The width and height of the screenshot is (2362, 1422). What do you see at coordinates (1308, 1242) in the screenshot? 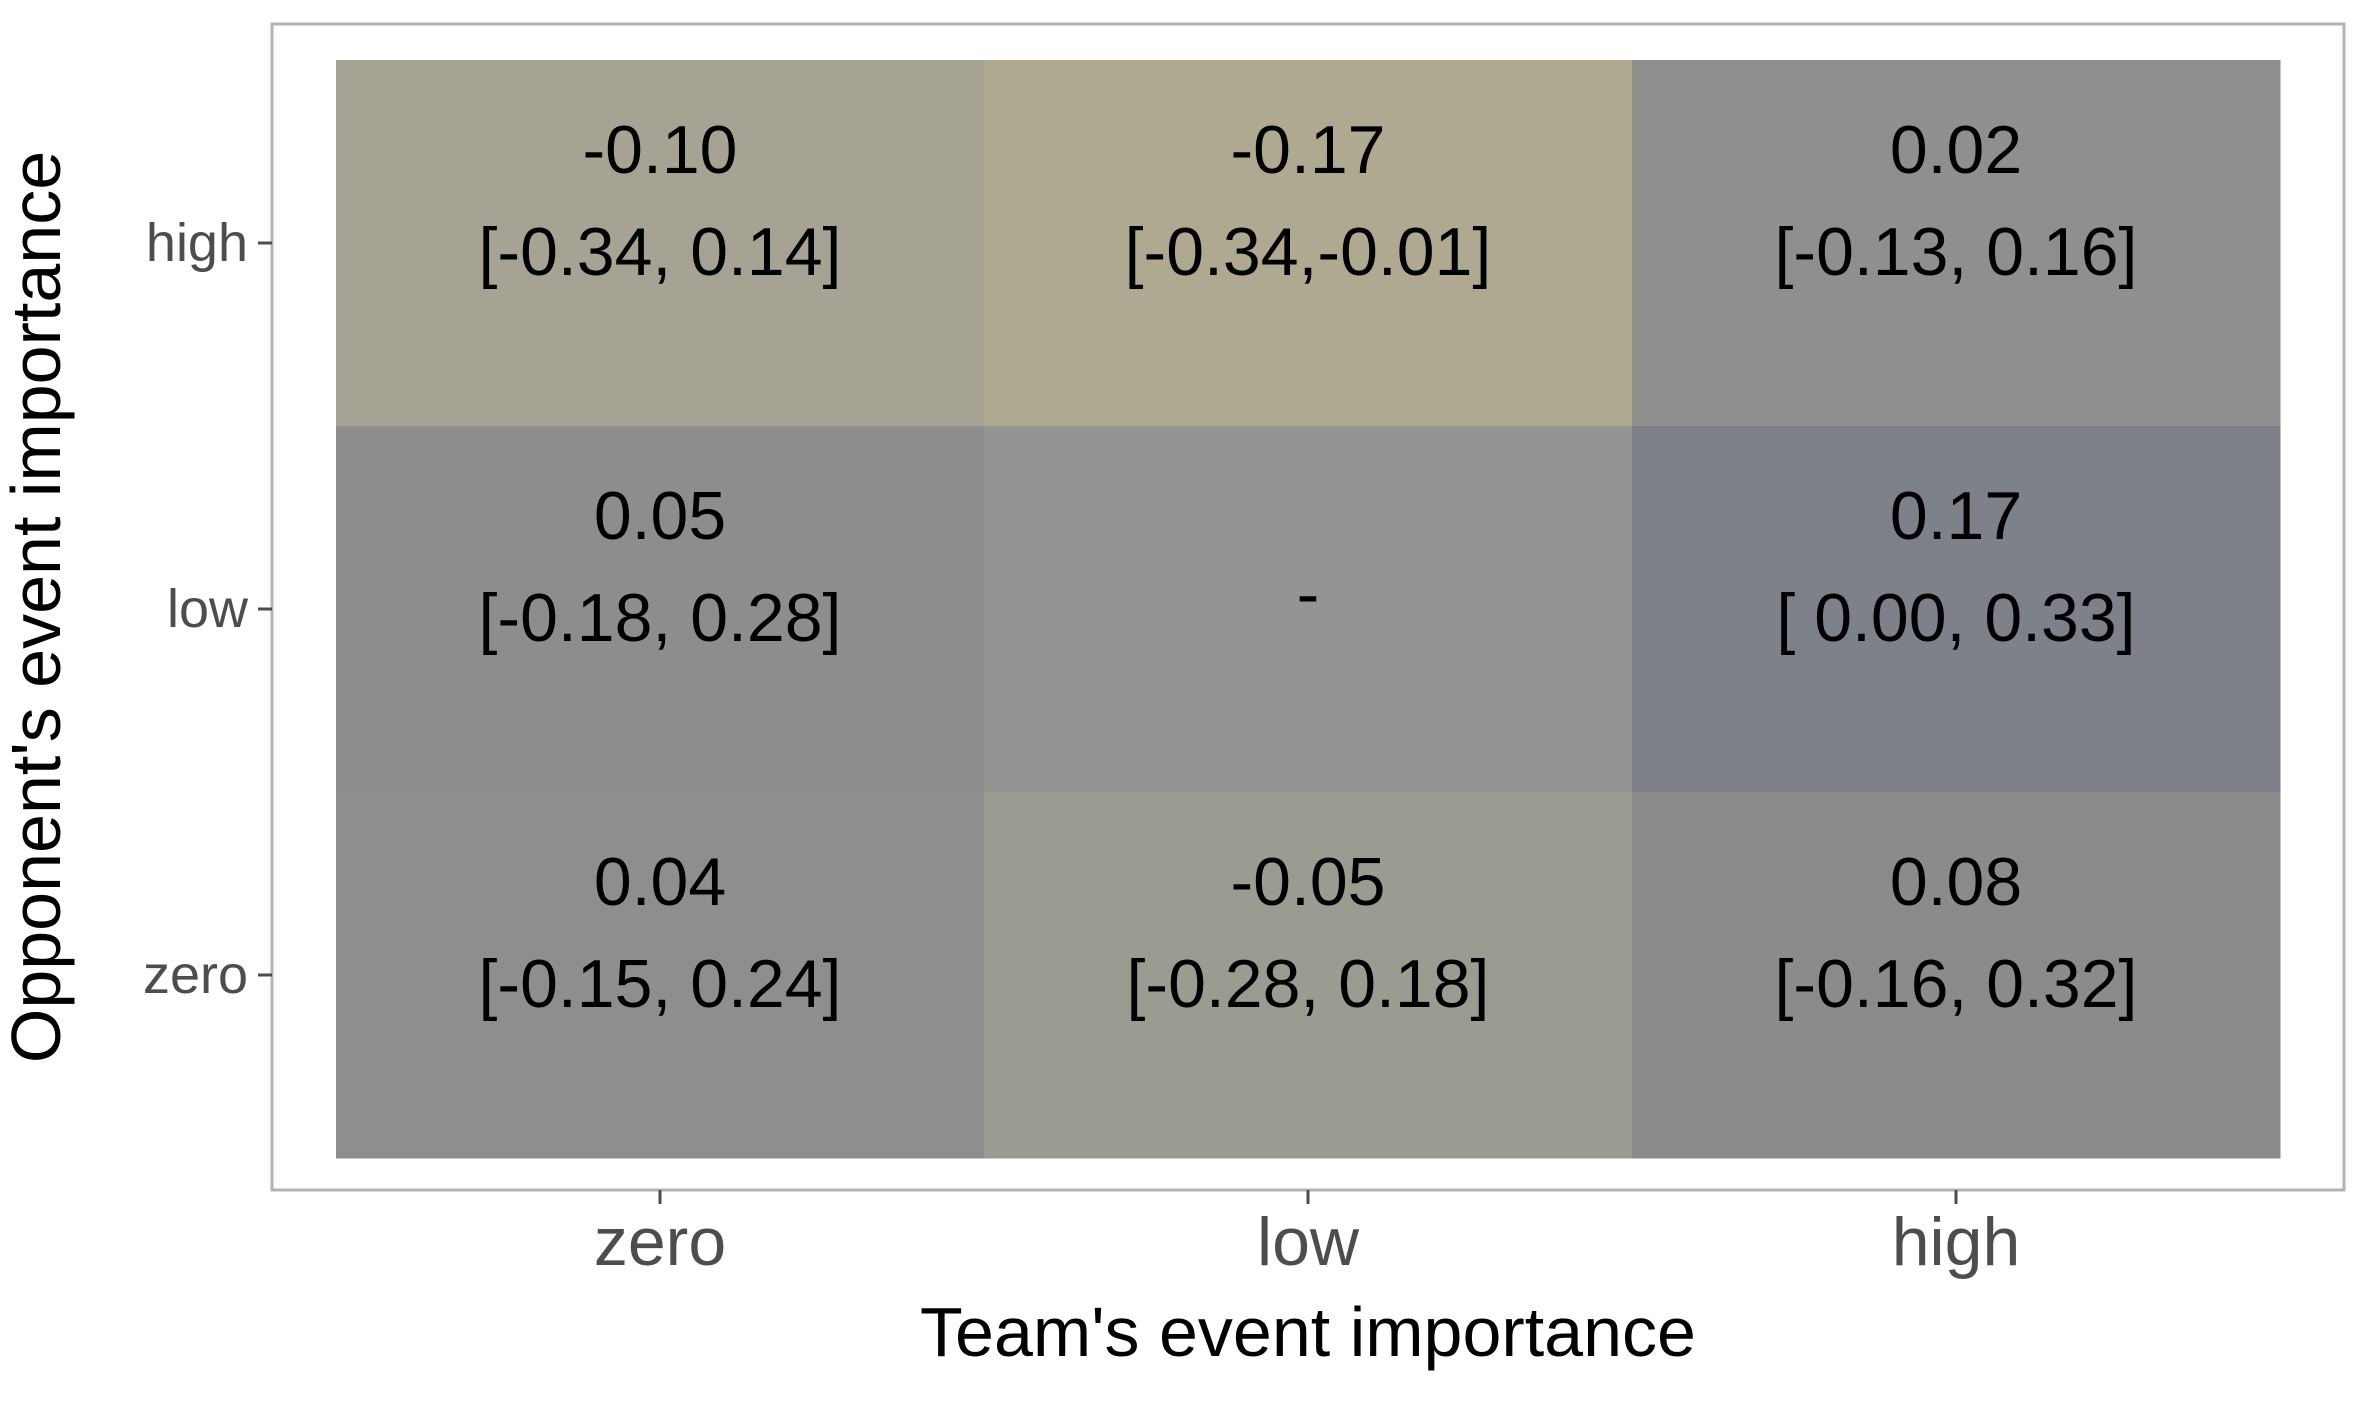
I see `x-tick-label: low` at bounding box center [1308, 1242].